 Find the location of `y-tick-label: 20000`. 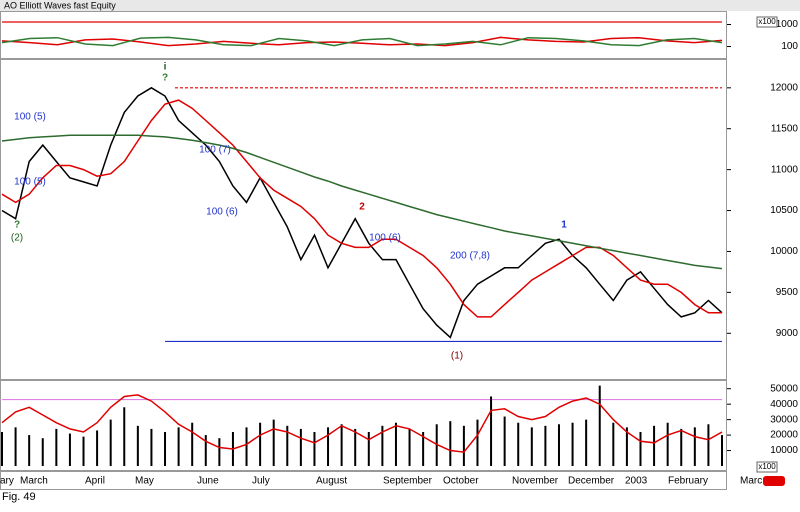

y-tick-label: 20000 is located at coordinates (784, 435).